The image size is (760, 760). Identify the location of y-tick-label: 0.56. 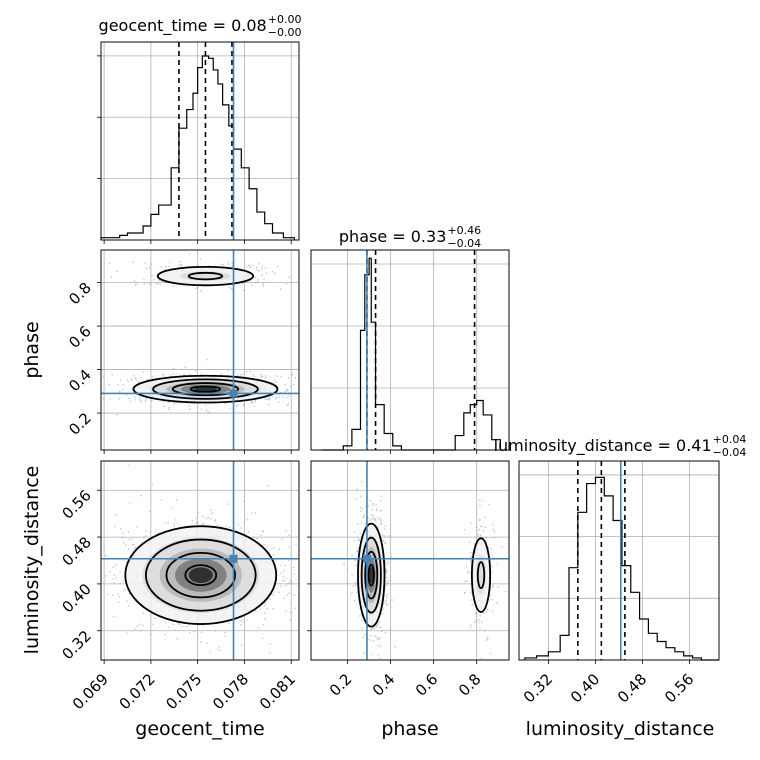
(76, 504).